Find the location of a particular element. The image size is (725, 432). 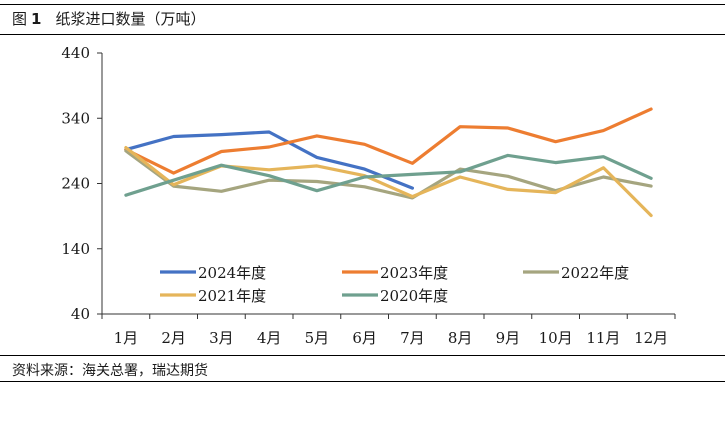

x-tick-label: 1月 is located at coordinates (126, 338).